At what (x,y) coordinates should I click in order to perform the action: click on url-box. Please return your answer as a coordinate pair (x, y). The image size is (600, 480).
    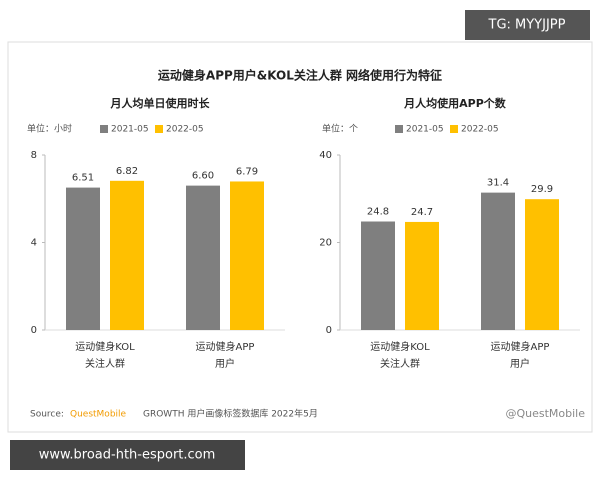
    Looking at the image, I should click on (127, 455).